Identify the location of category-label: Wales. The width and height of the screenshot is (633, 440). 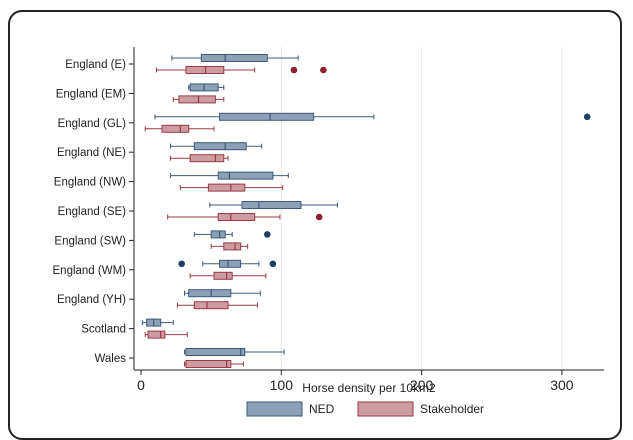
(110, 359).